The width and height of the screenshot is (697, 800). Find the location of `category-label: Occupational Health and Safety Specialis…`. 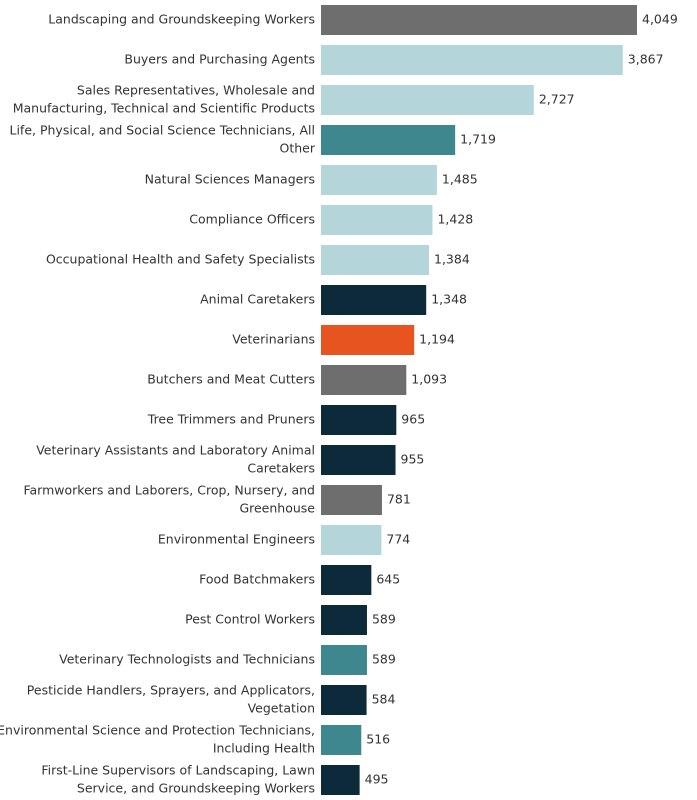

category-label: Occupational Health and Safety Specialis… is located at coordinates (180, 259).